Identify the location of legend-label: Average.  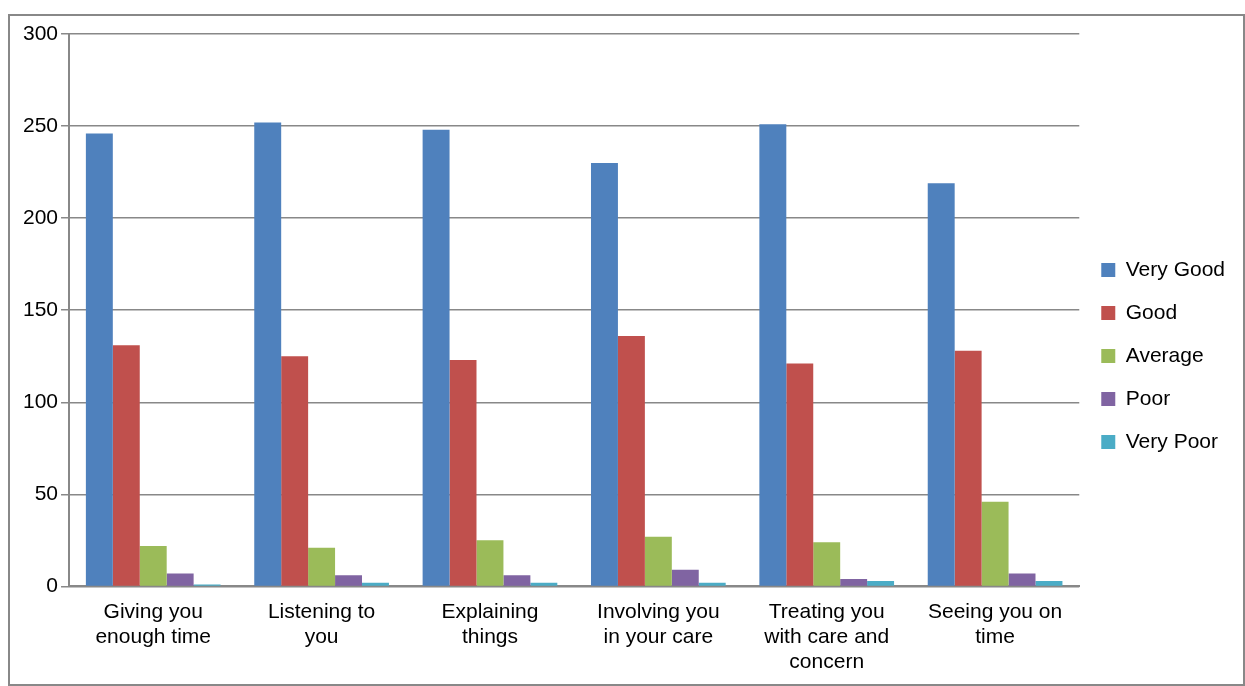
(1164, 354).